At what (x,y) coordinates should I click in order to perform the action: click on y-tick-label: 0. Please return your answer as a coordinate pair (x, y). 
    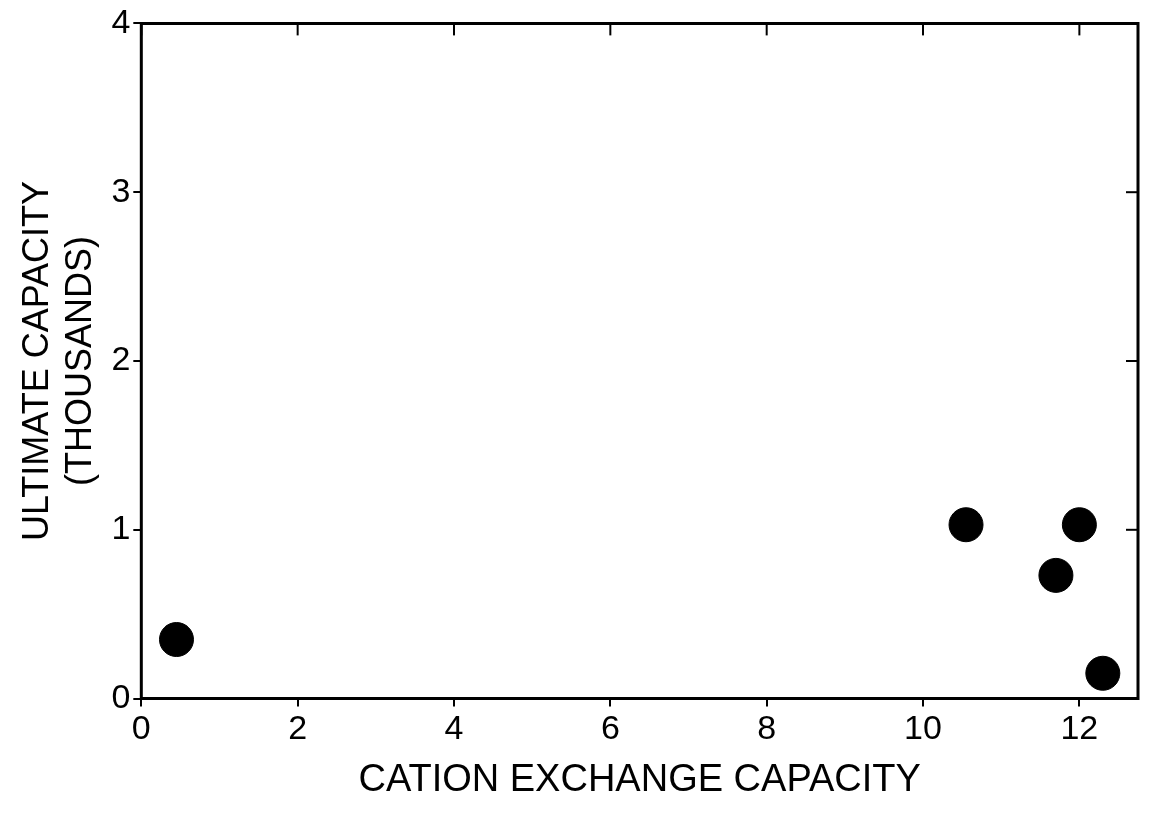
    Looking at the image, I should click on (121, 695).